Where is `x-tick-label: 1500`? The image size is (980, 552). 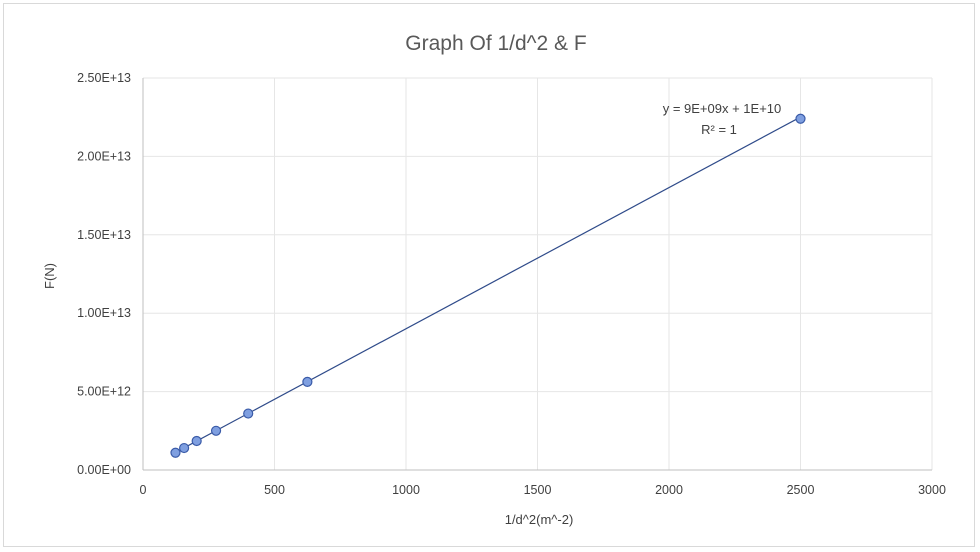
x-tick-label: 1500 is located at coordinates (538, 490).